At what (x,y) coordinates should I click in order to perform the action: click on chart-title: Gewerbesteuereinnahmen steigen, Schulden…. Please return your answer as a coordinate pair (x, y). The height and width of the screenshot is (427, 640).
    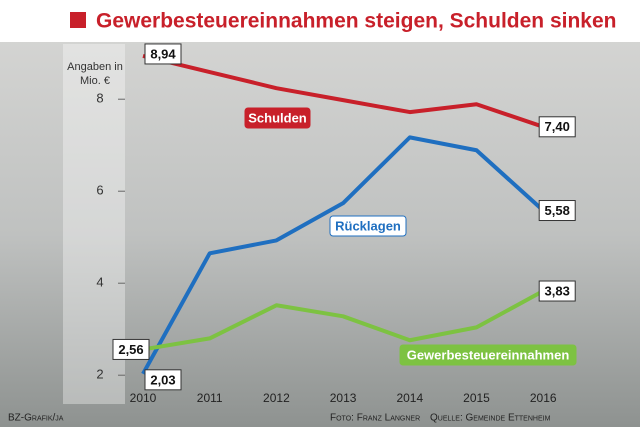
    Looking at the image, I should click on (356, 21).